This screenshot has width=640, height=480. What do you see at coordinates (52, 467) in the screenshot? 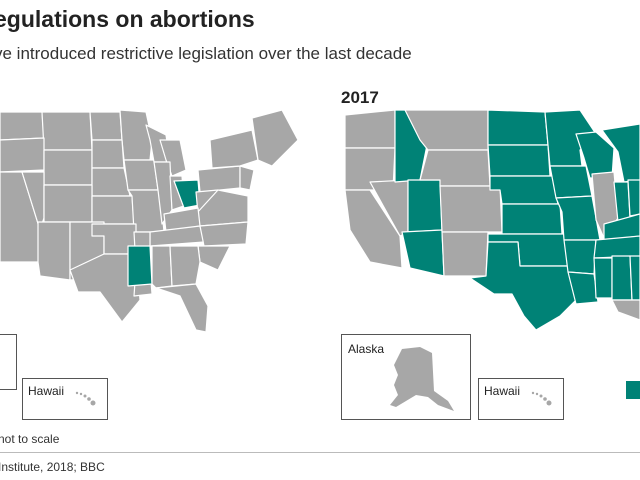
I see `source-credit: Institute, 2018; BBC` at bounding box center [52, 467].